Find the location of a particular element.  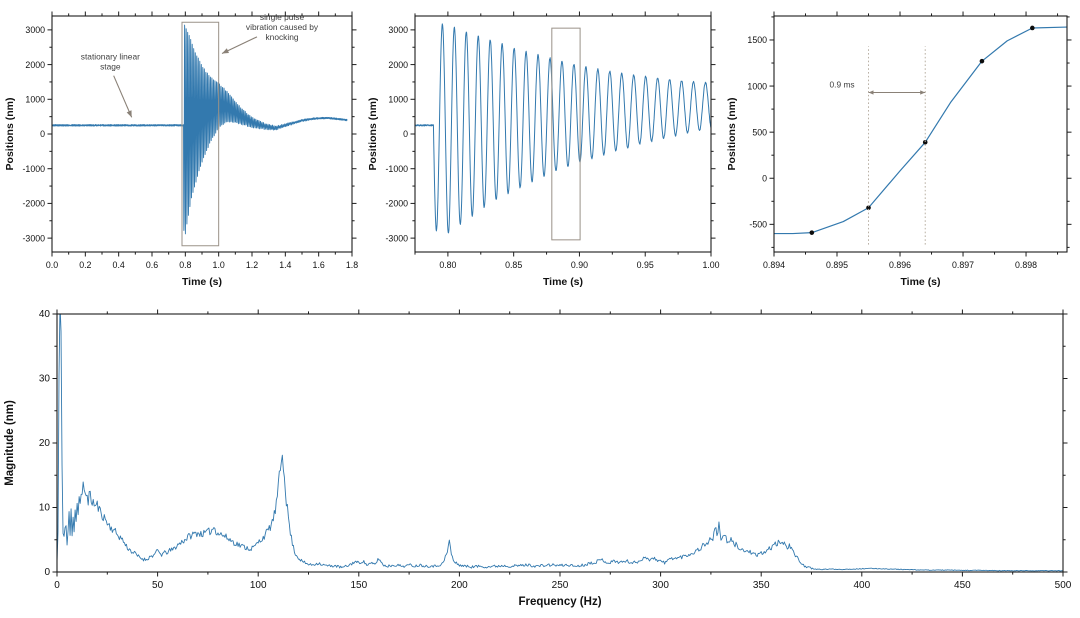

svg-text: vibration caused by is located at coordinates (282, 27).